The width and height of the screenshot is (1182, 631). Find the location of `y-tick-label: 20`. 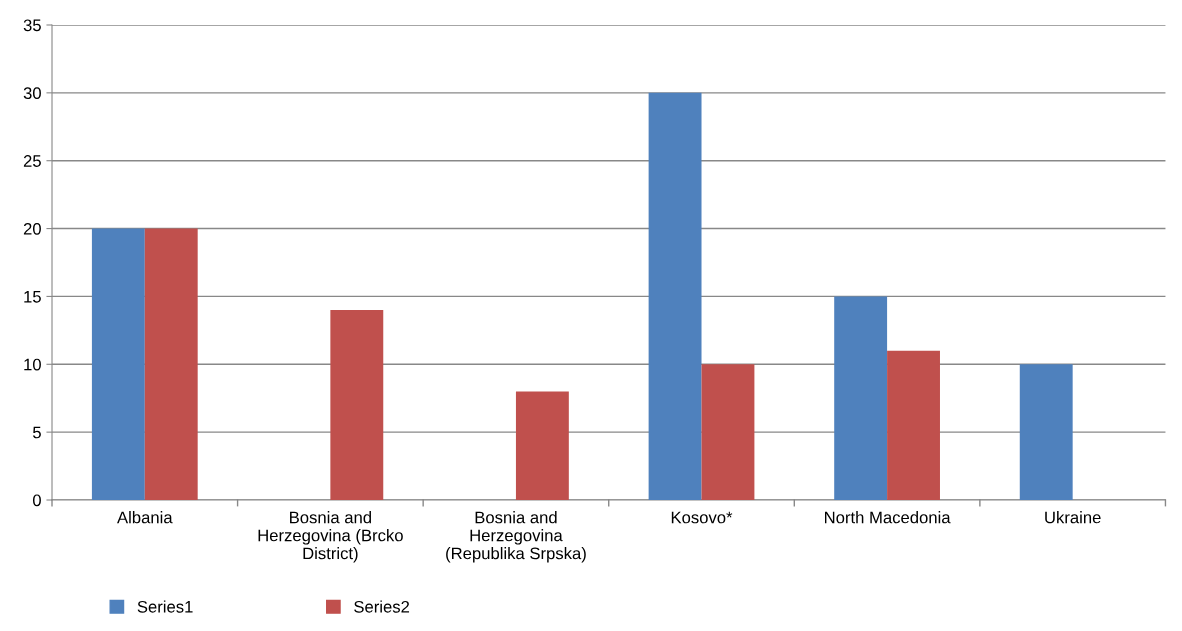

y-tick-label: 20 is located at coordinates (32, 228).